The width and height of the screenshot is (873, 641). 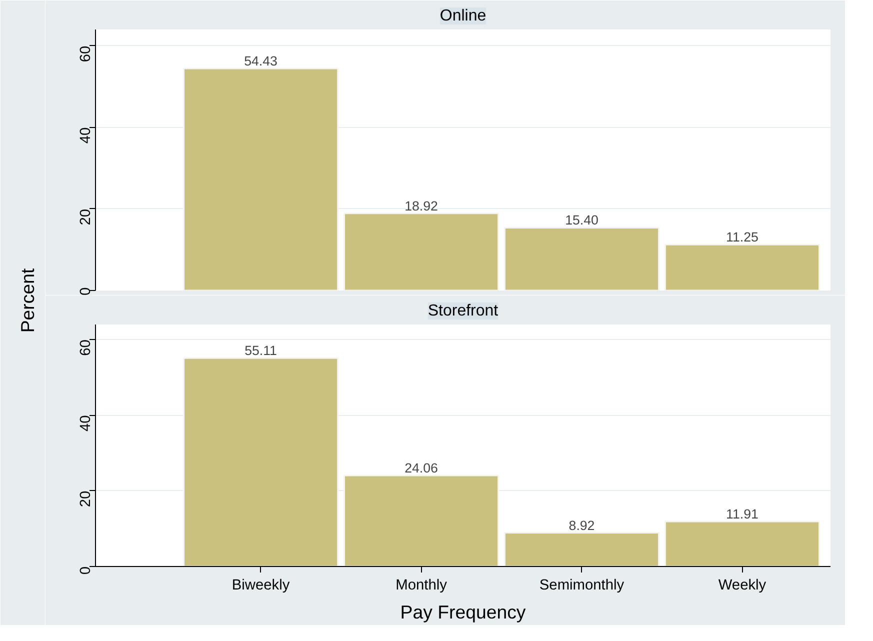 I want to click on data-label: 15.40, so click(x=581, y=220).